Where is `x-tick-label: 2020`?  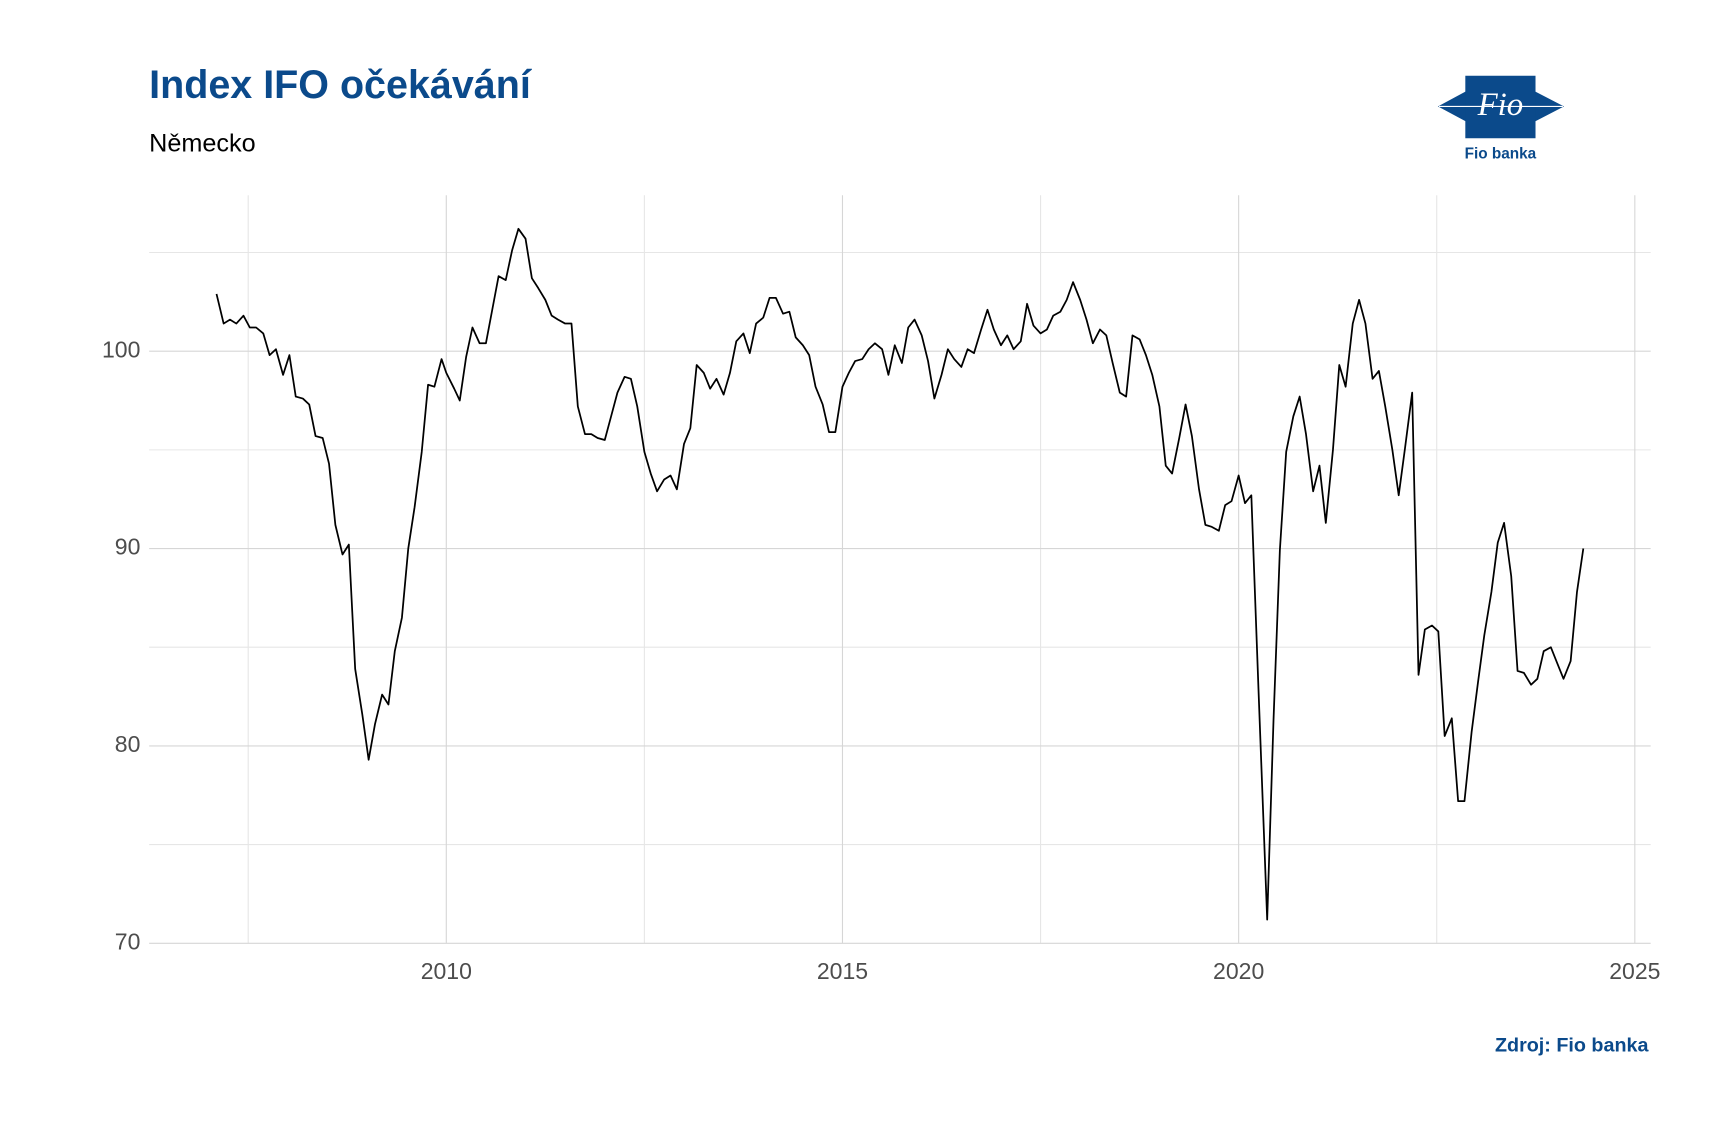
x-tick-label: 2020 is located at coordinates (1238, 971).